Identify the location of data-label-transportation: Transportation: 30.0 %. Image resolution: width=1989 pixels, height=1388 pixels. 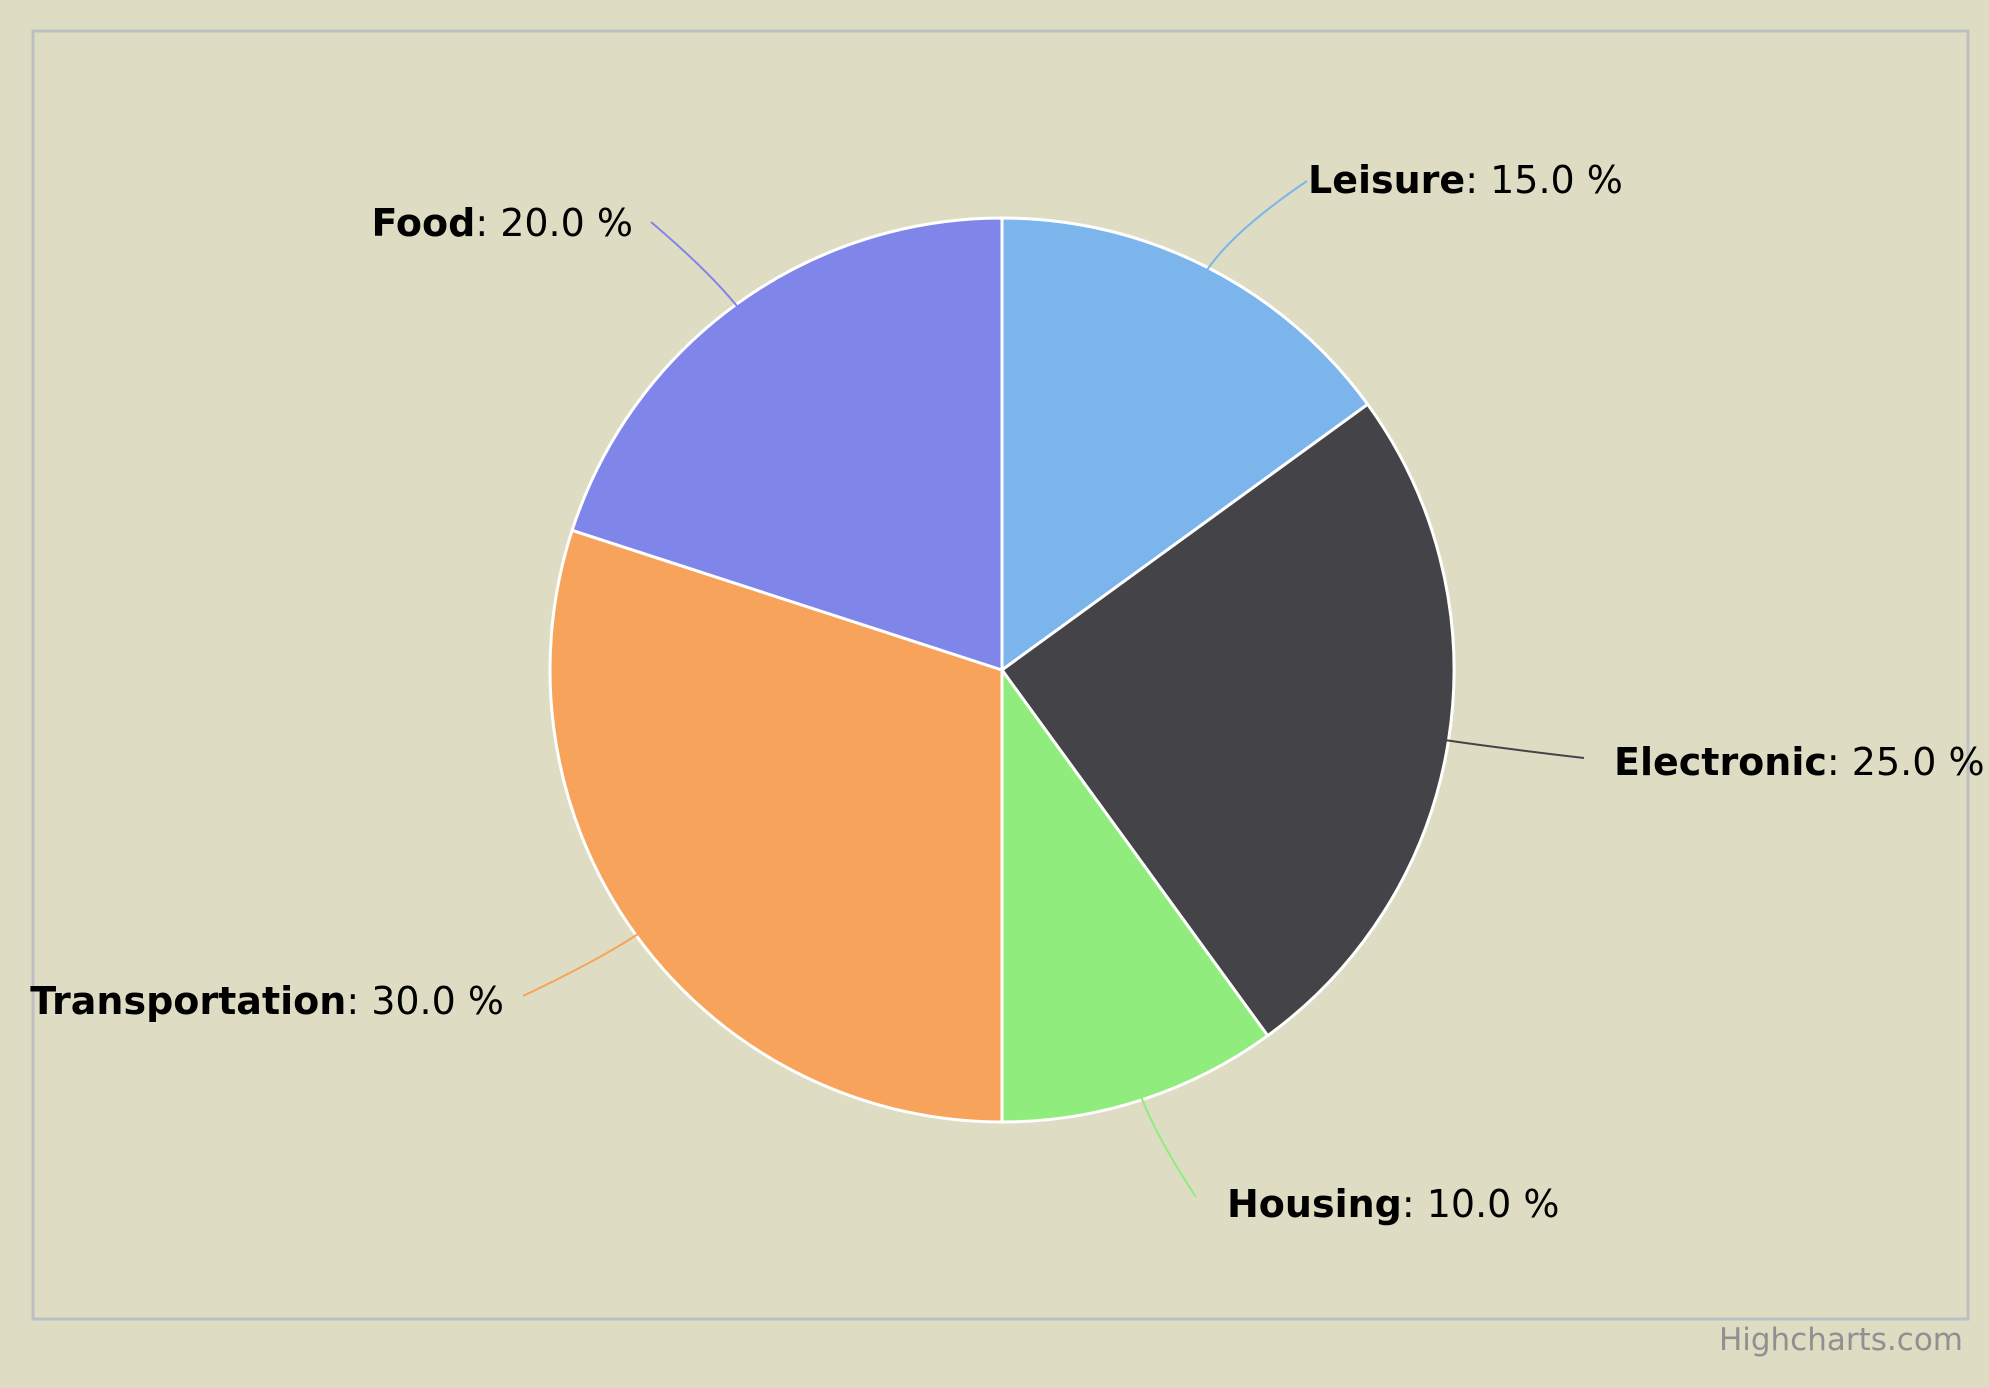
(267, 1001).